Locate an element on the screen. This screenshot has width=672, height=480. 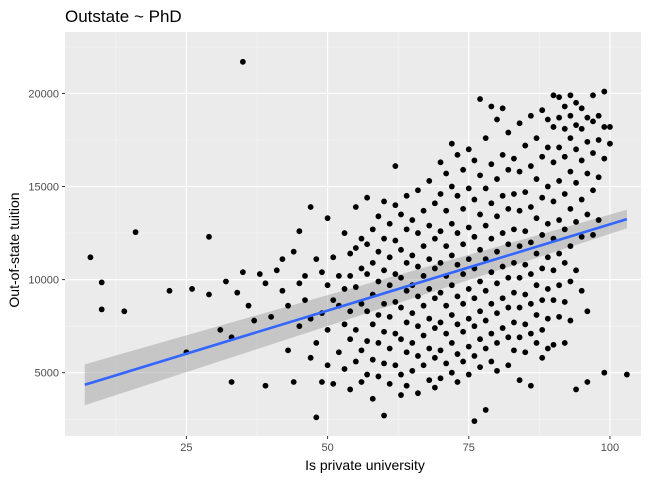
x-axis-title: Is private university is located at coordinates (365, 465).